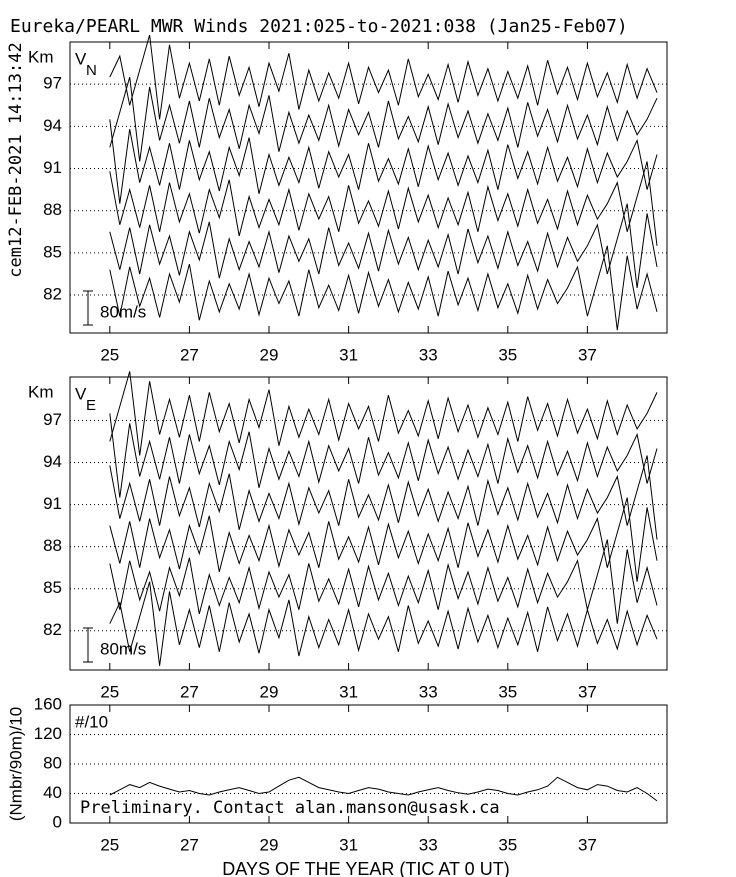 Image resolution: width=736 pixels, height=877 pixels. I want to click on panel-label-sub: E, so click(91, 405).